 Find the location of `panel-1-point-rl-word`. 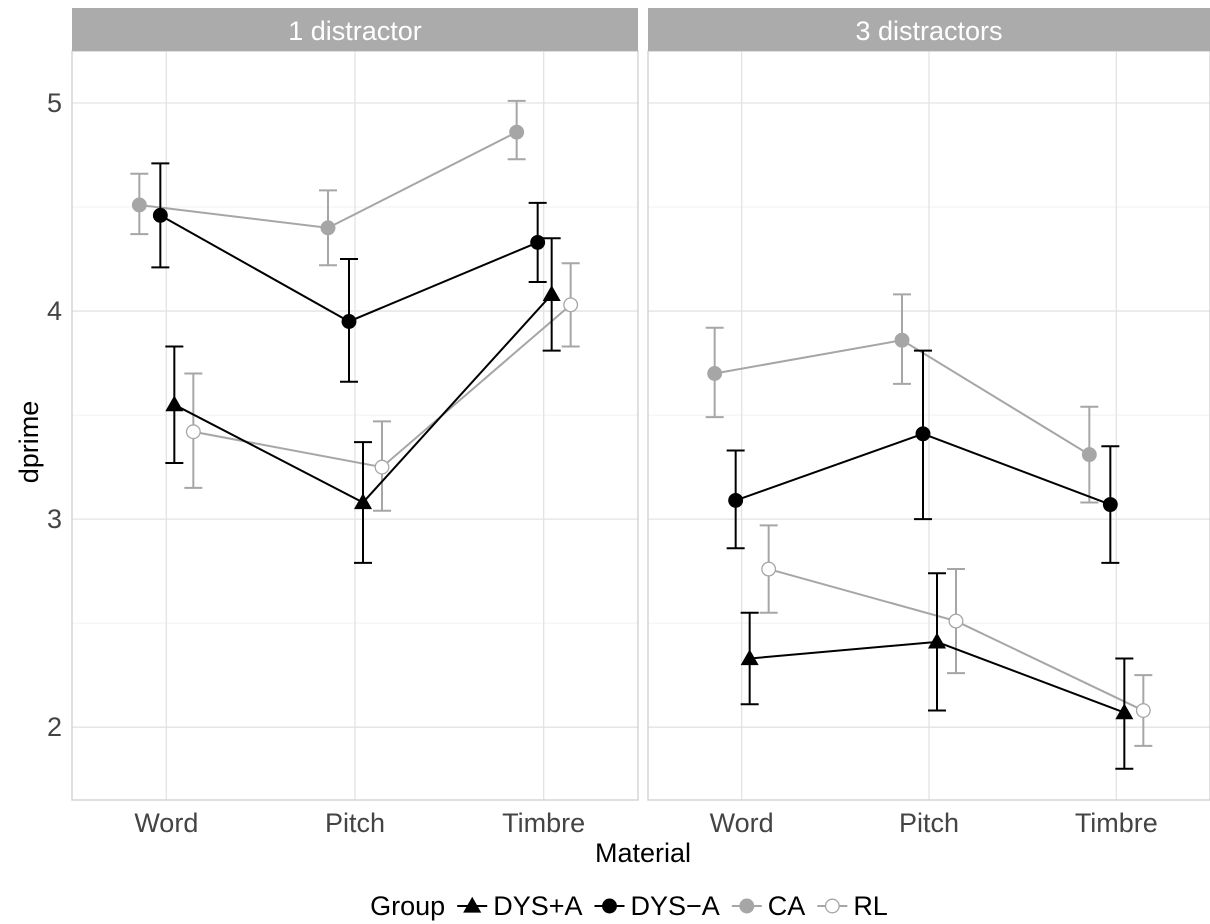

panel-1-point-rl-word is located at coordinates (193, 432).